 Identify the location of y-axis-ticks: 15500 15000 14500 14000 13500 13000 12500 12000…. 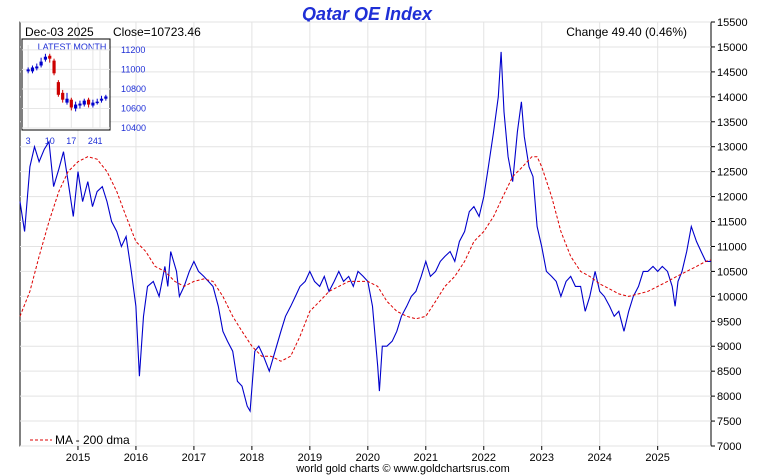
(729, 235).